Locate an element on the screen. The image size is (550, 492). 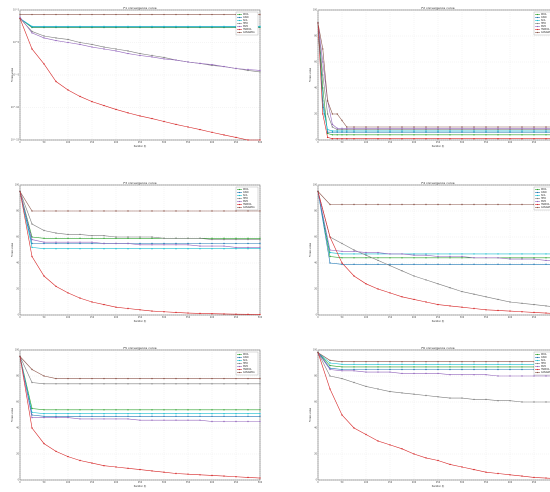
x-tick-label: 100 is located at coordinates (366, 142).